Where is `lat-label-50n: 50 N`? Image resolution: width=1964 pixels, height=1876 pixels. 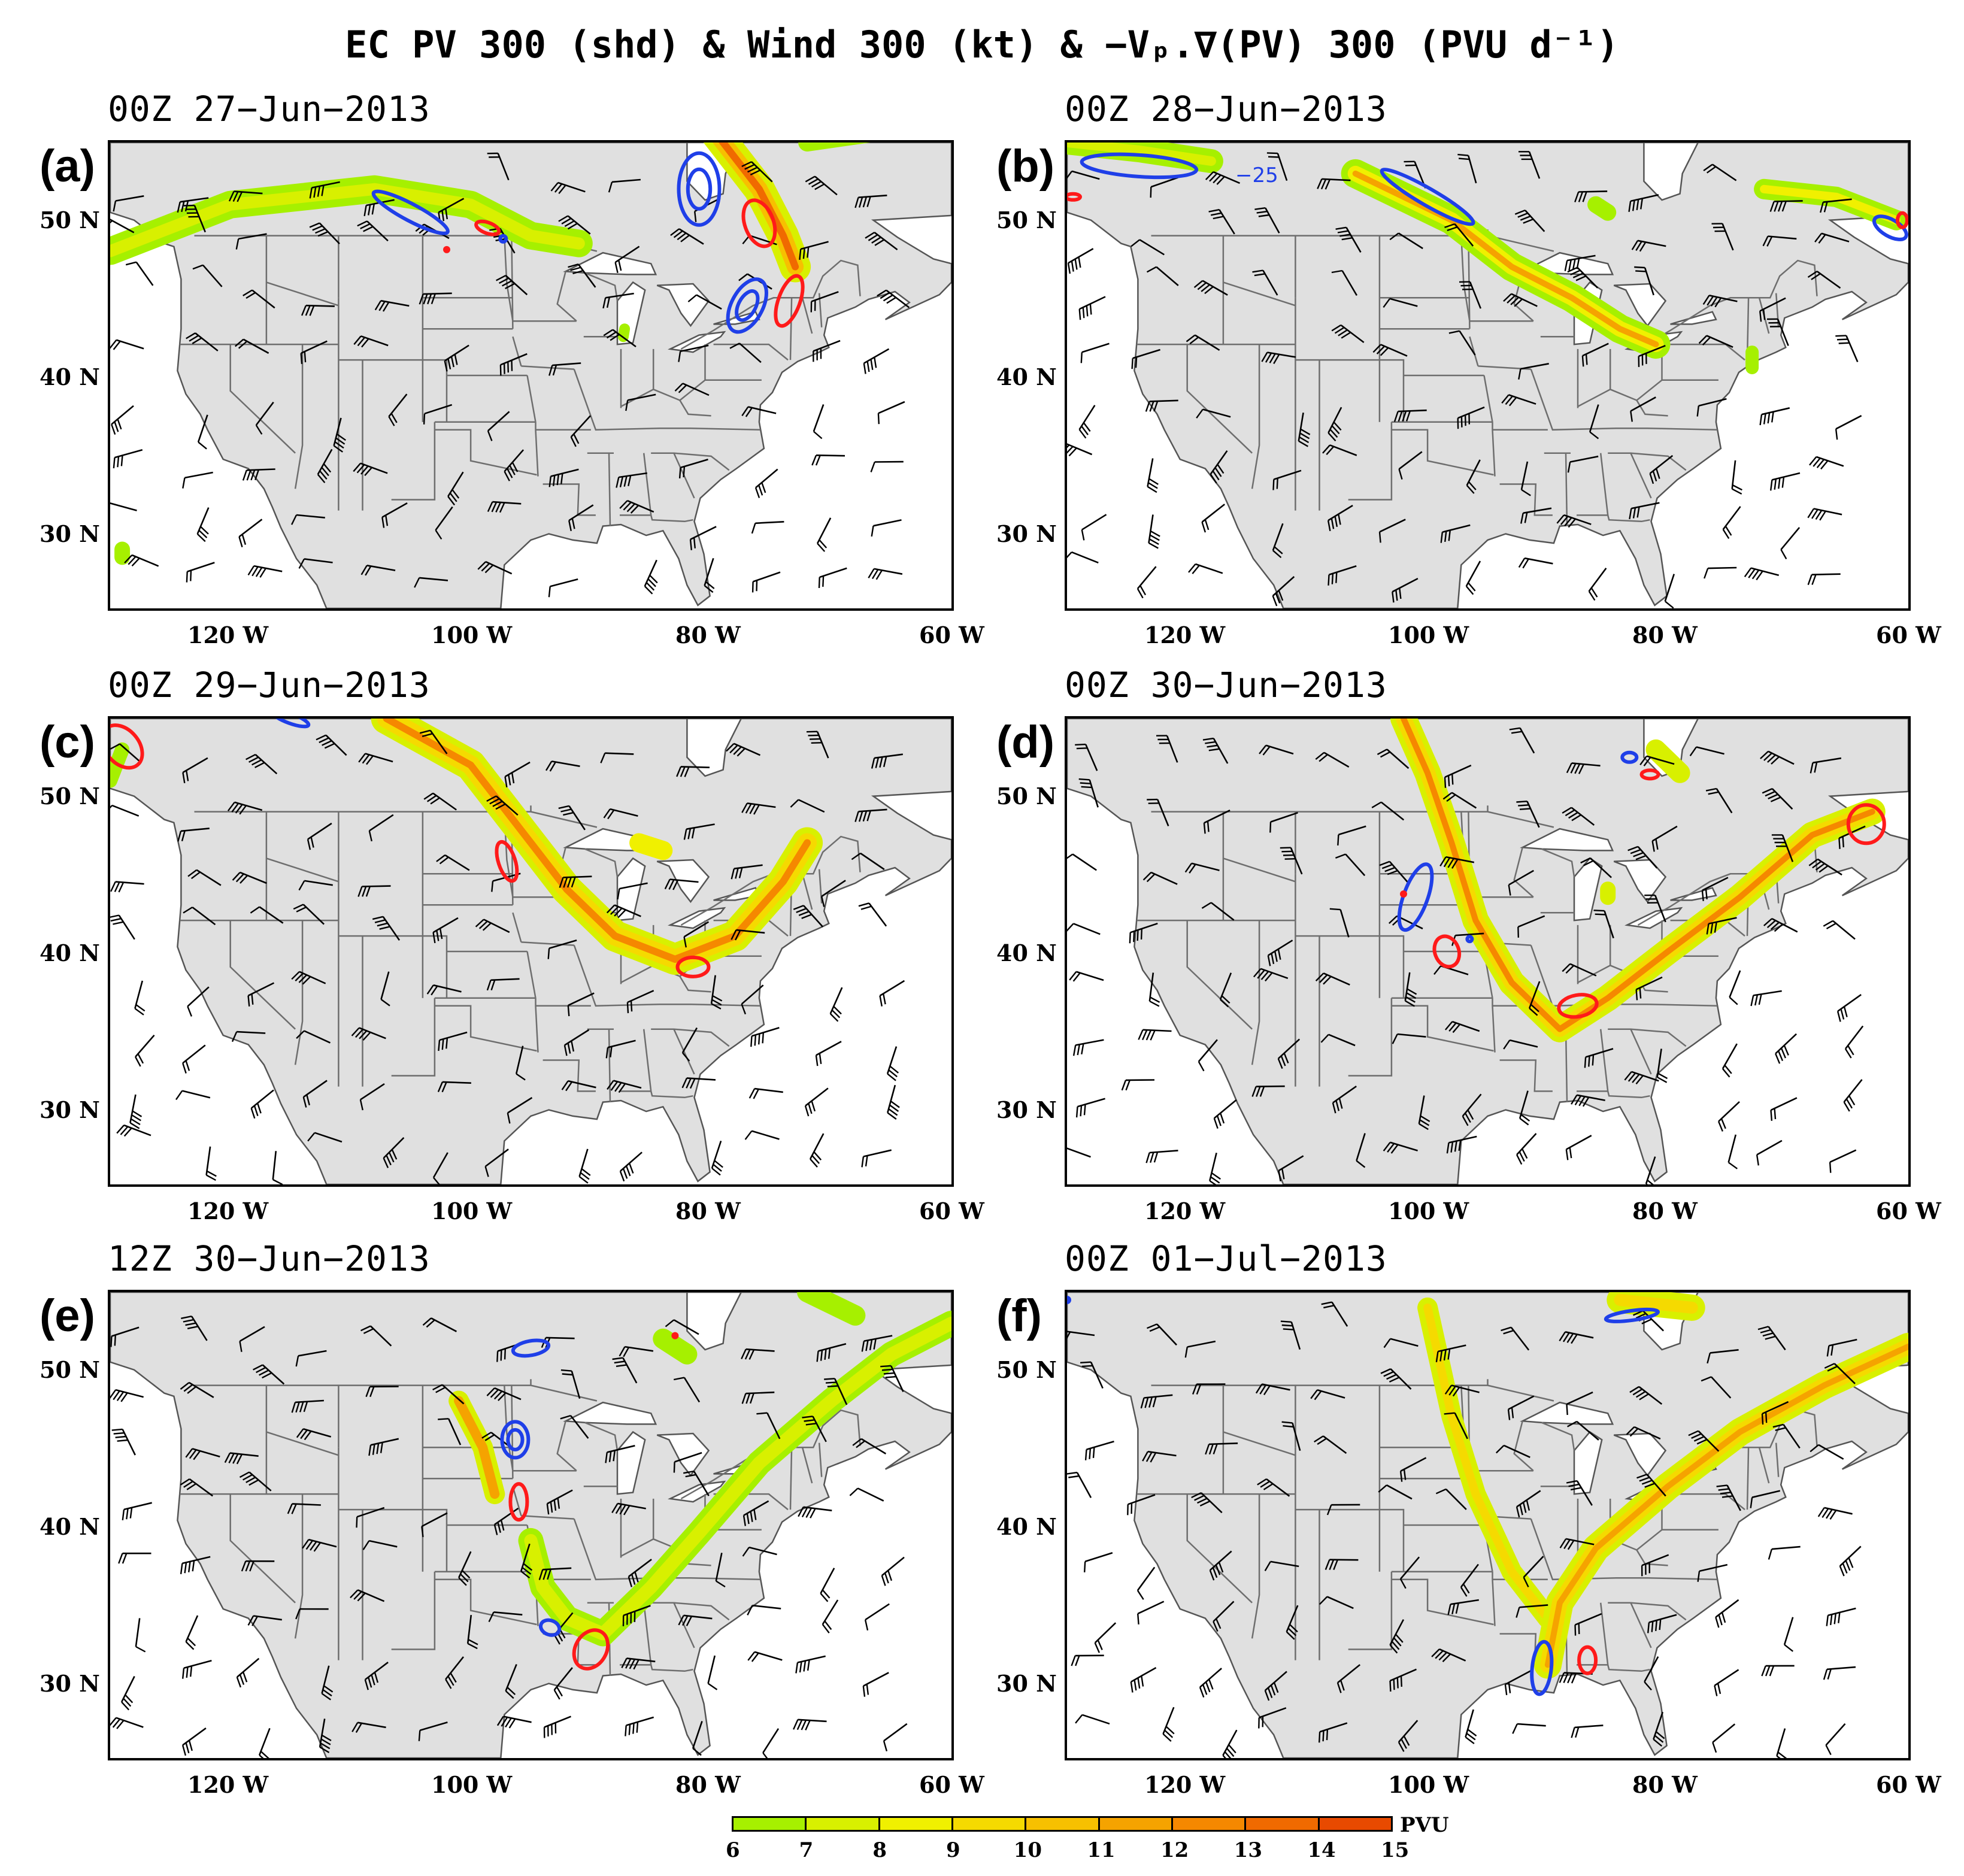
lat-label-50n: 50 N is located at coordinates (70, 797).